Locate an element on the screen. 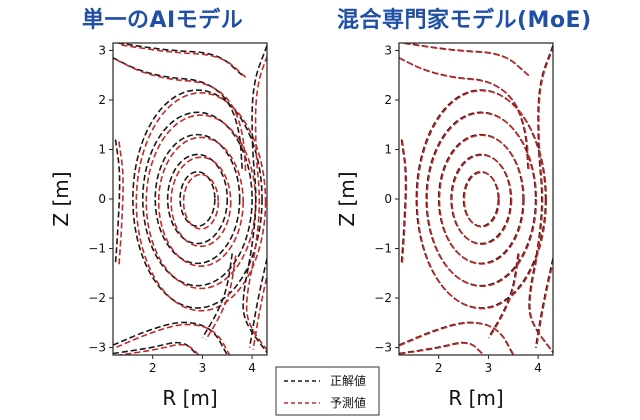  legend-truth-label: 正解値 is located at coordinates (348, 380).